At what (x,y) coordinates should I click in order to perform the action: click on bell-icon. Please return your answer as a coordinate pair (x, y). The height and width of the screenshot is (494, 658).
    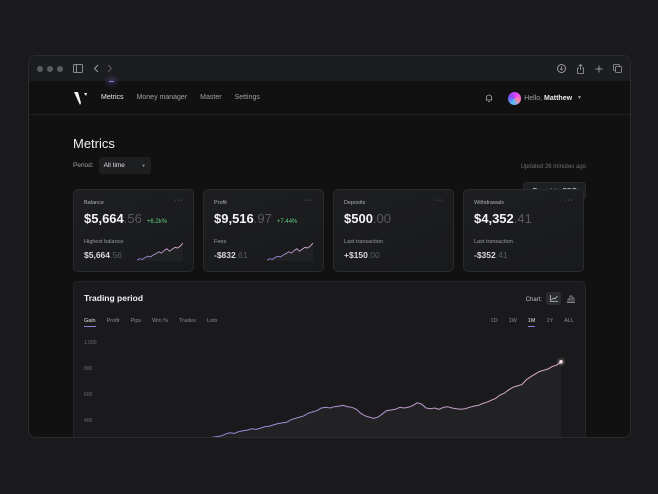
    Looking at the image, I should click on (489, 98).